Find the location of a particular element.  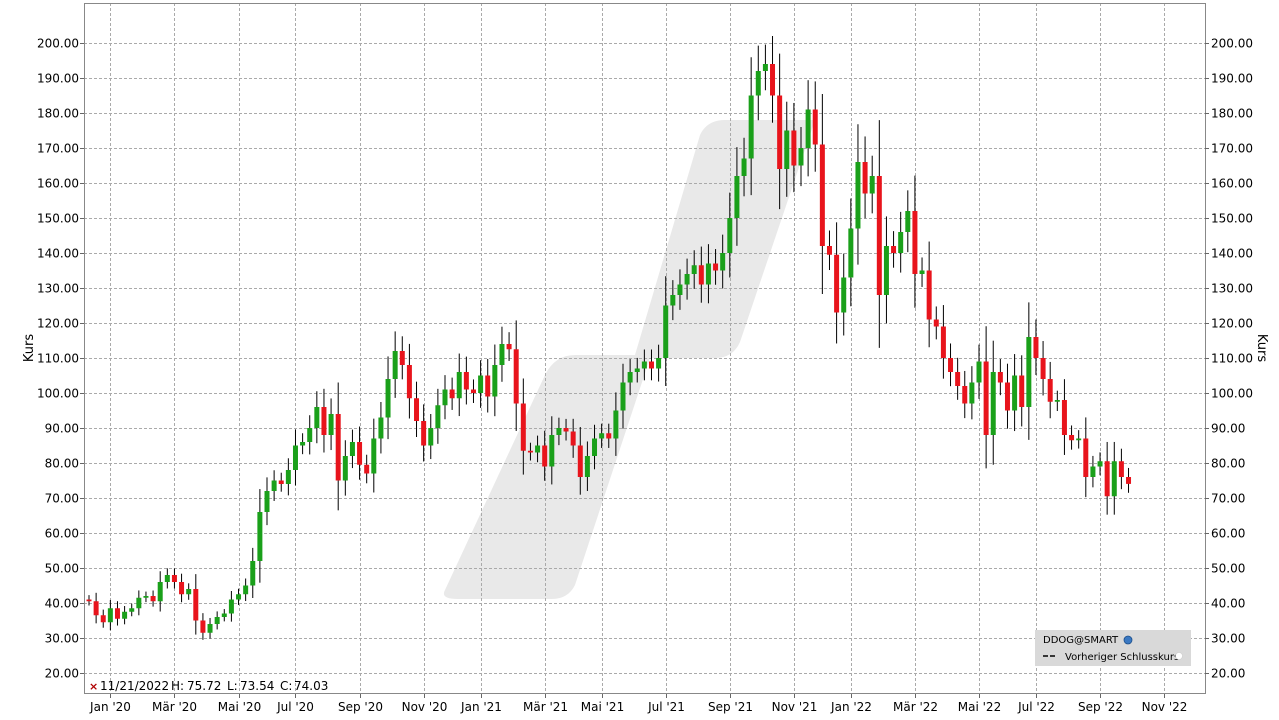

y-tick-label: 200.00 is located at coordinates (1232, 44).